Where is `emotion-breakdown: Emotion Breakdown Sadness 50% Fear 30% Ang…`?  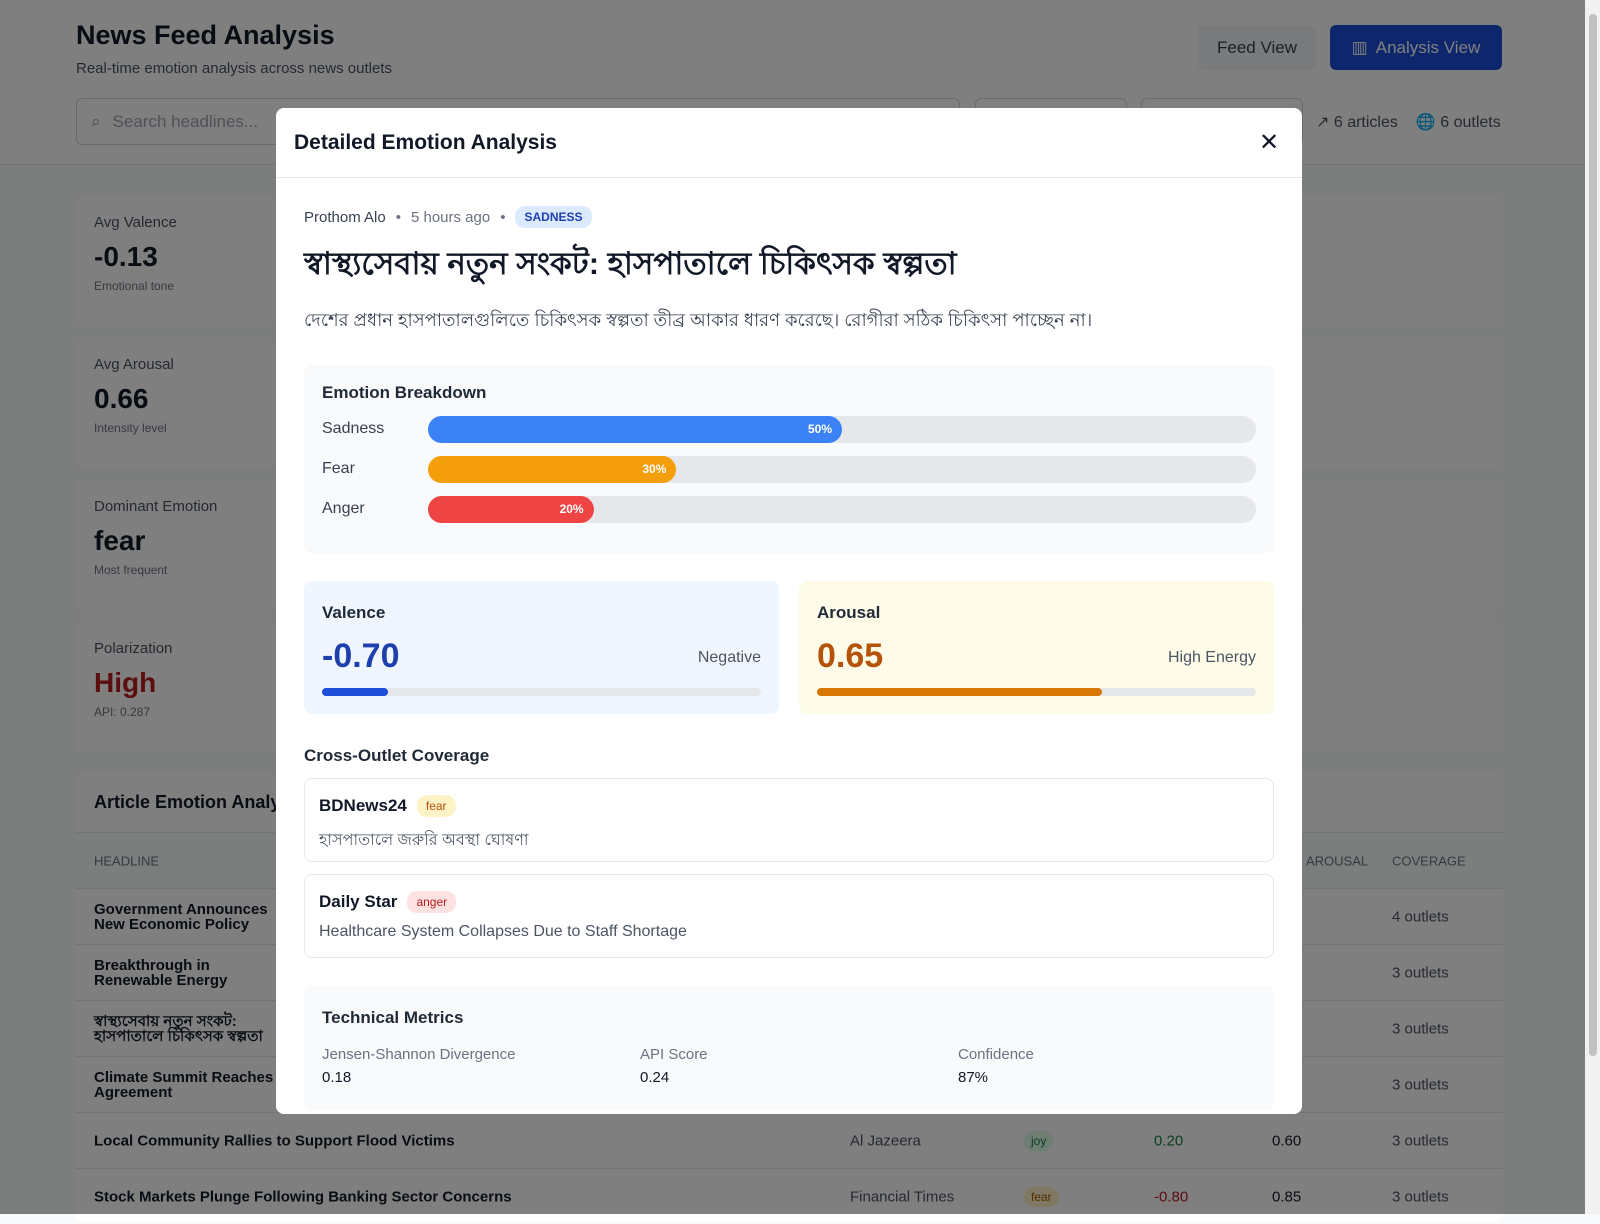
emotion-breakdown: Emotion Breakdown Sadness 50% Fear 30% Ang… is located at coordinates (789, 459).